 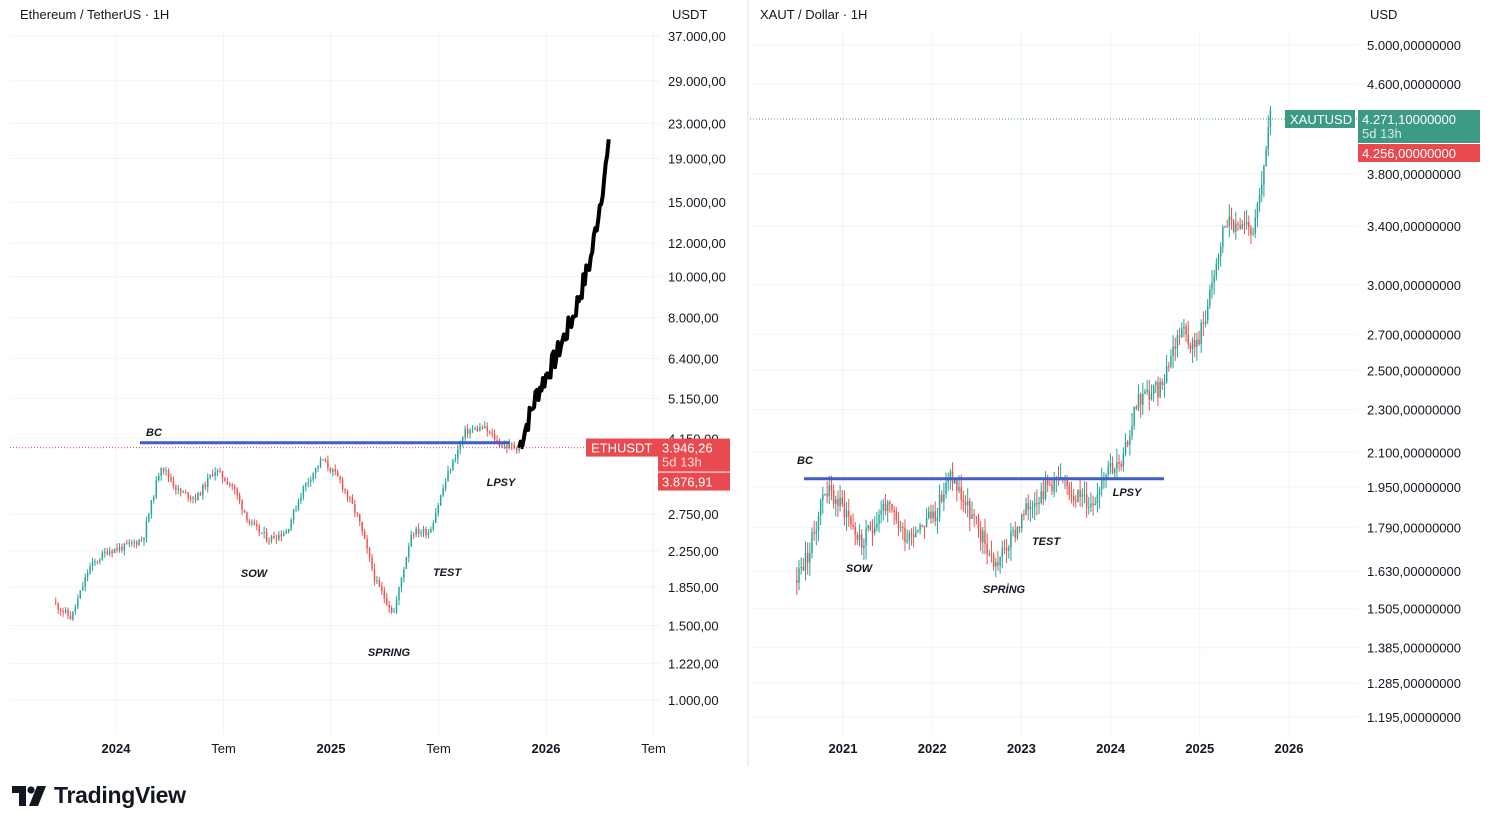 I want to click on xaut-symbol-title: XAUT / Dollar · 1H, so click(x=814, y=14).